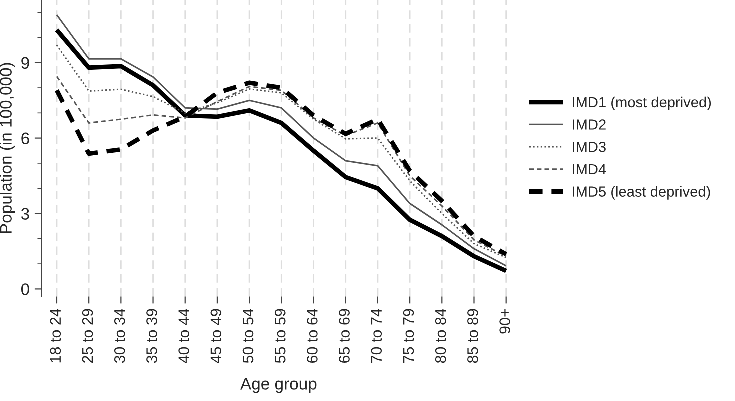  I want to click on x-tick-label: 40 to 44, so click(184, 336).